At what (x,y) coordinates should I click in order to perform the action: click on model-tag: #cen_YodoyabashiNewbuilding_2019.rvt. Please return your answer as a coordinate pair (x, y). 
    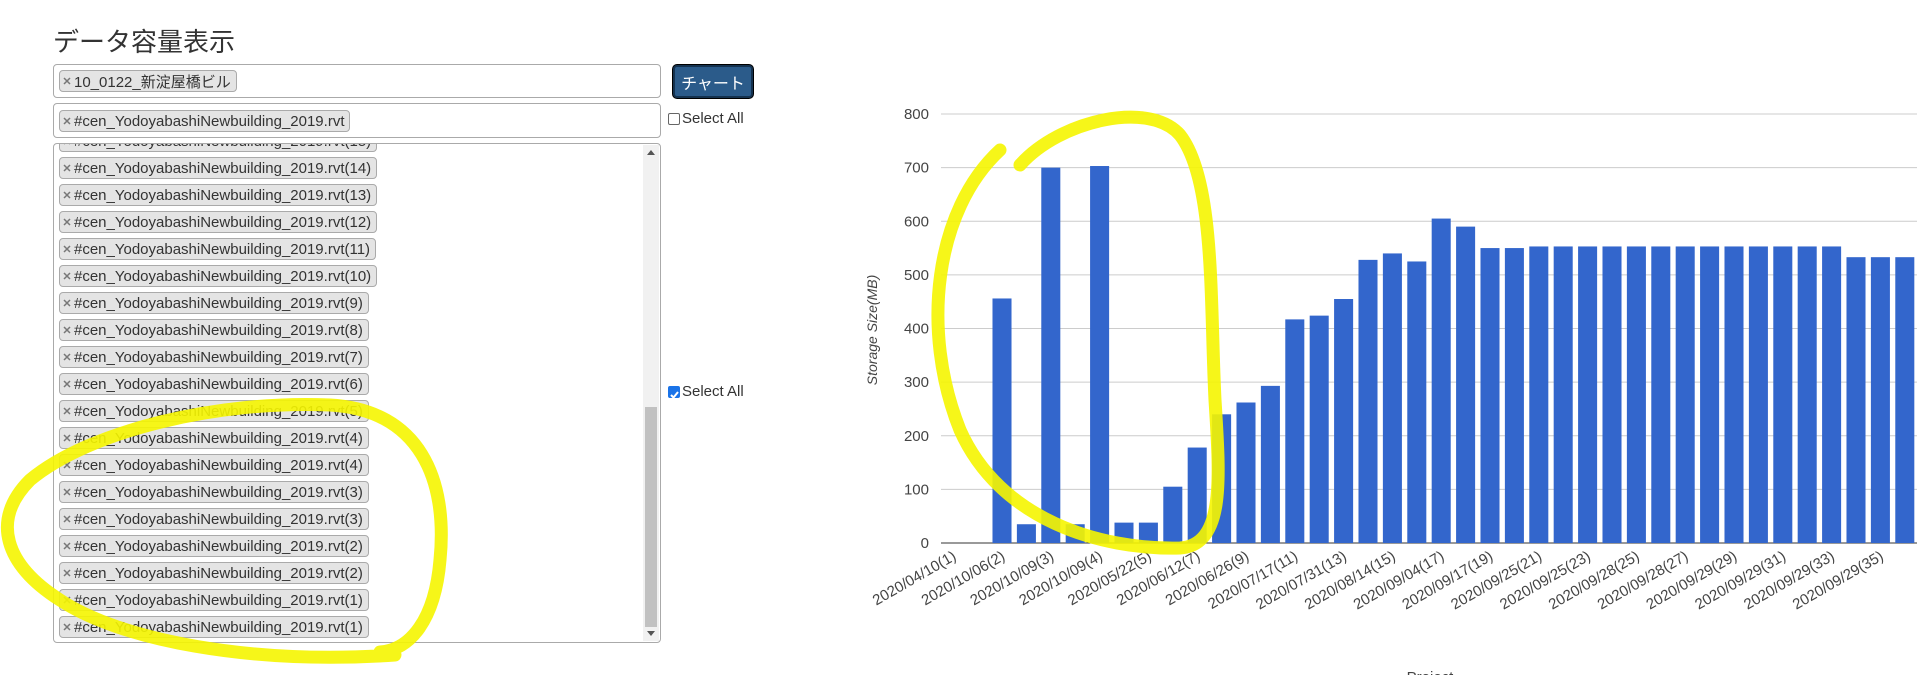
    Looking at the image, I should click on (205, 121).